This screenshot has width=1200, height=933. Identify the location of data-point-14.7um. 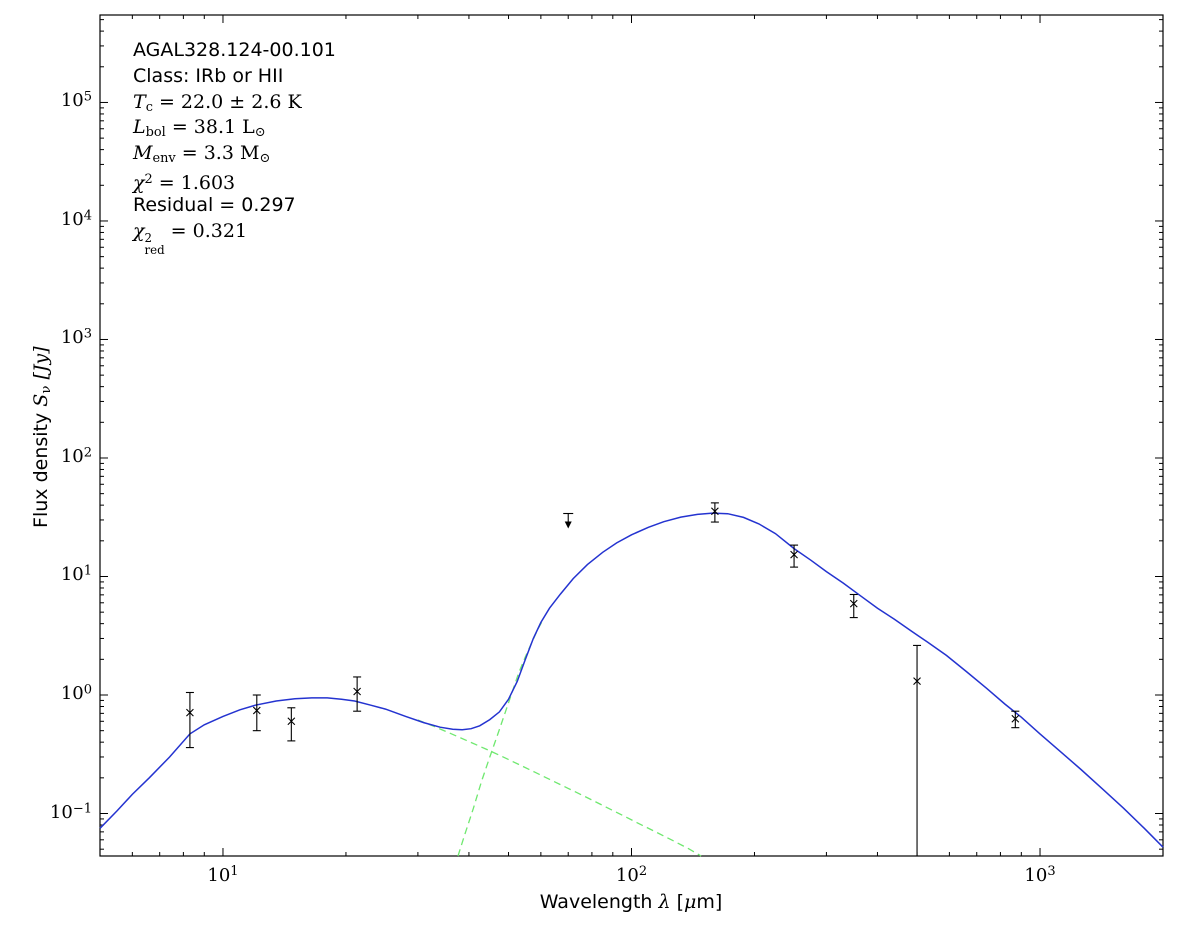
(291, 724).